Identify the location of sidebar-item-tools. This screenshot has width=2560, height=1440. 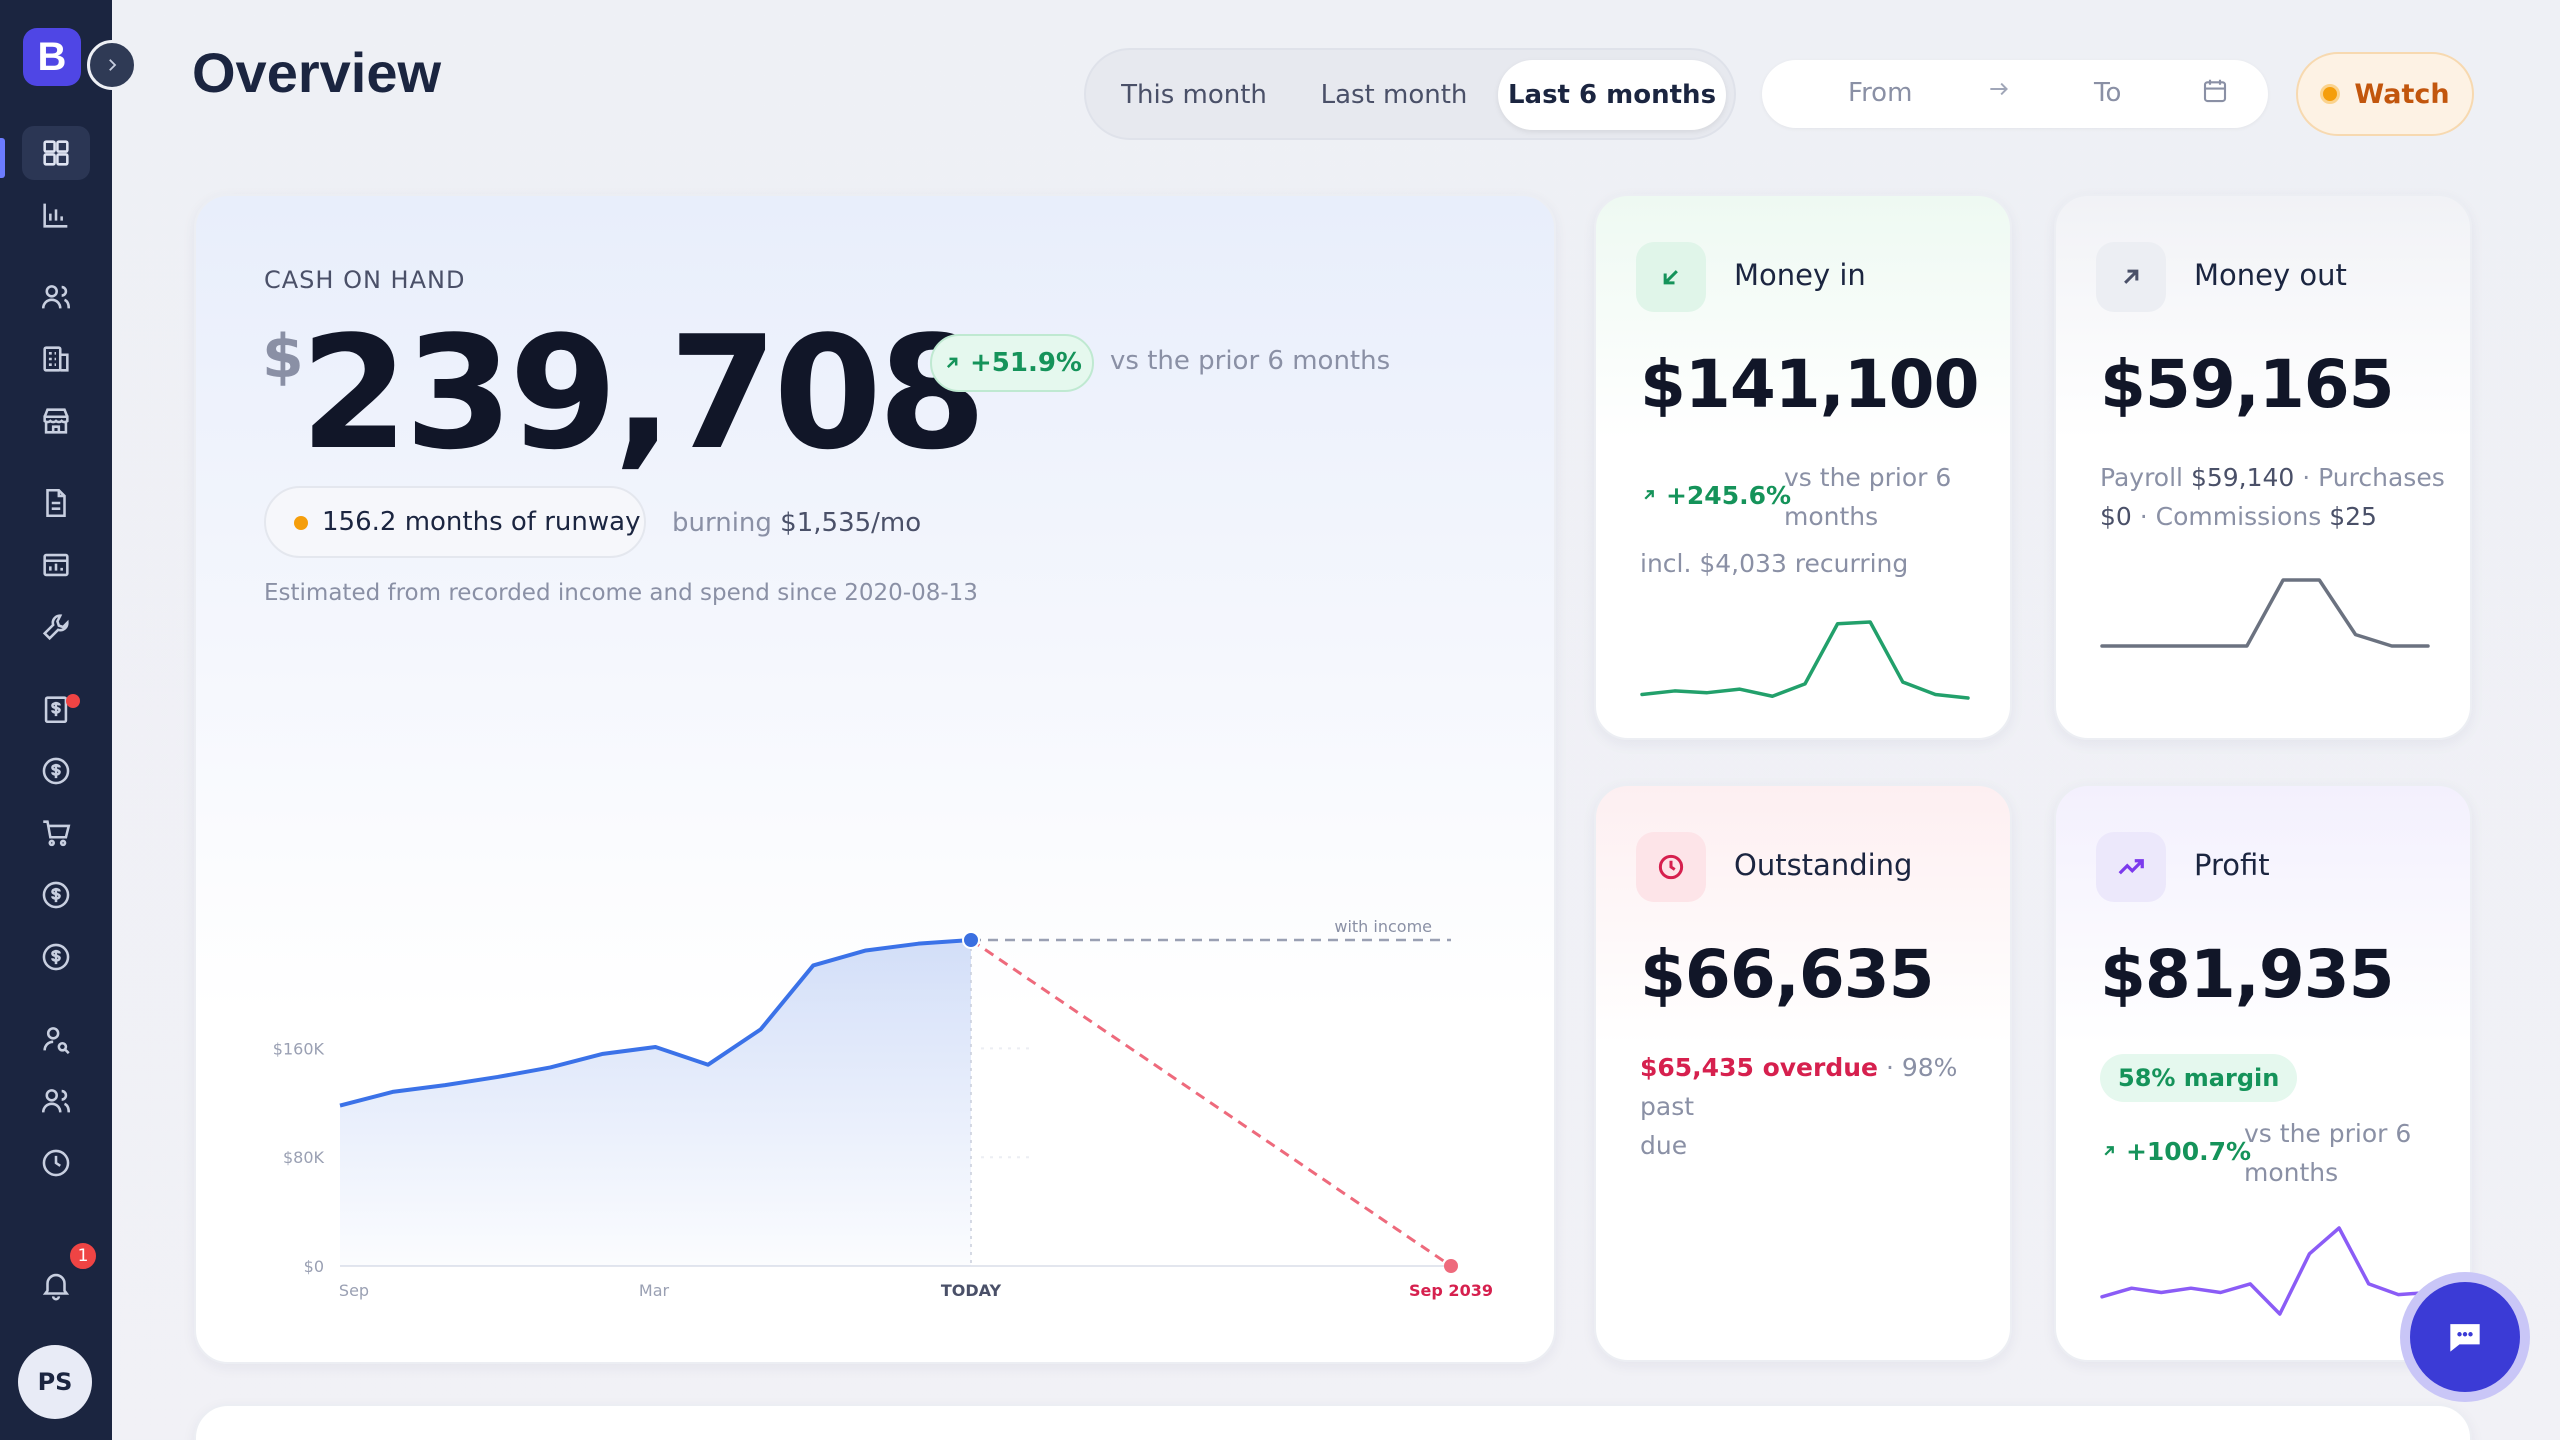
(56, 627).